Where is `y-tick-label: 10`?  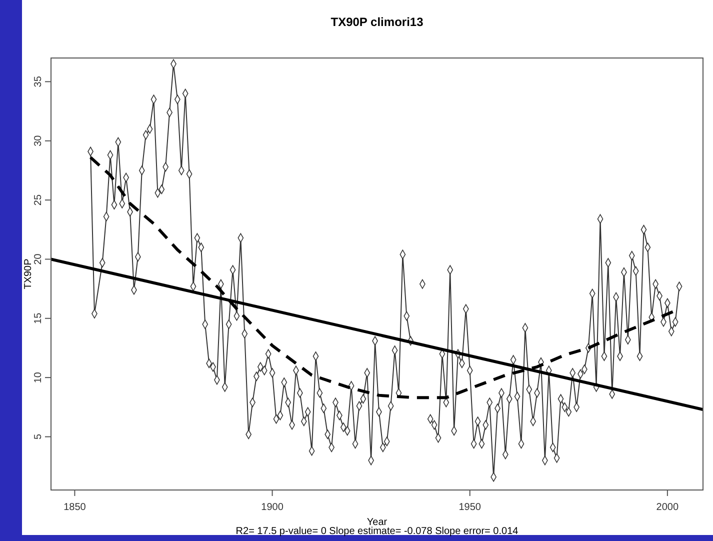
y-tick-label: 10 is located at coordinates (38, 378).